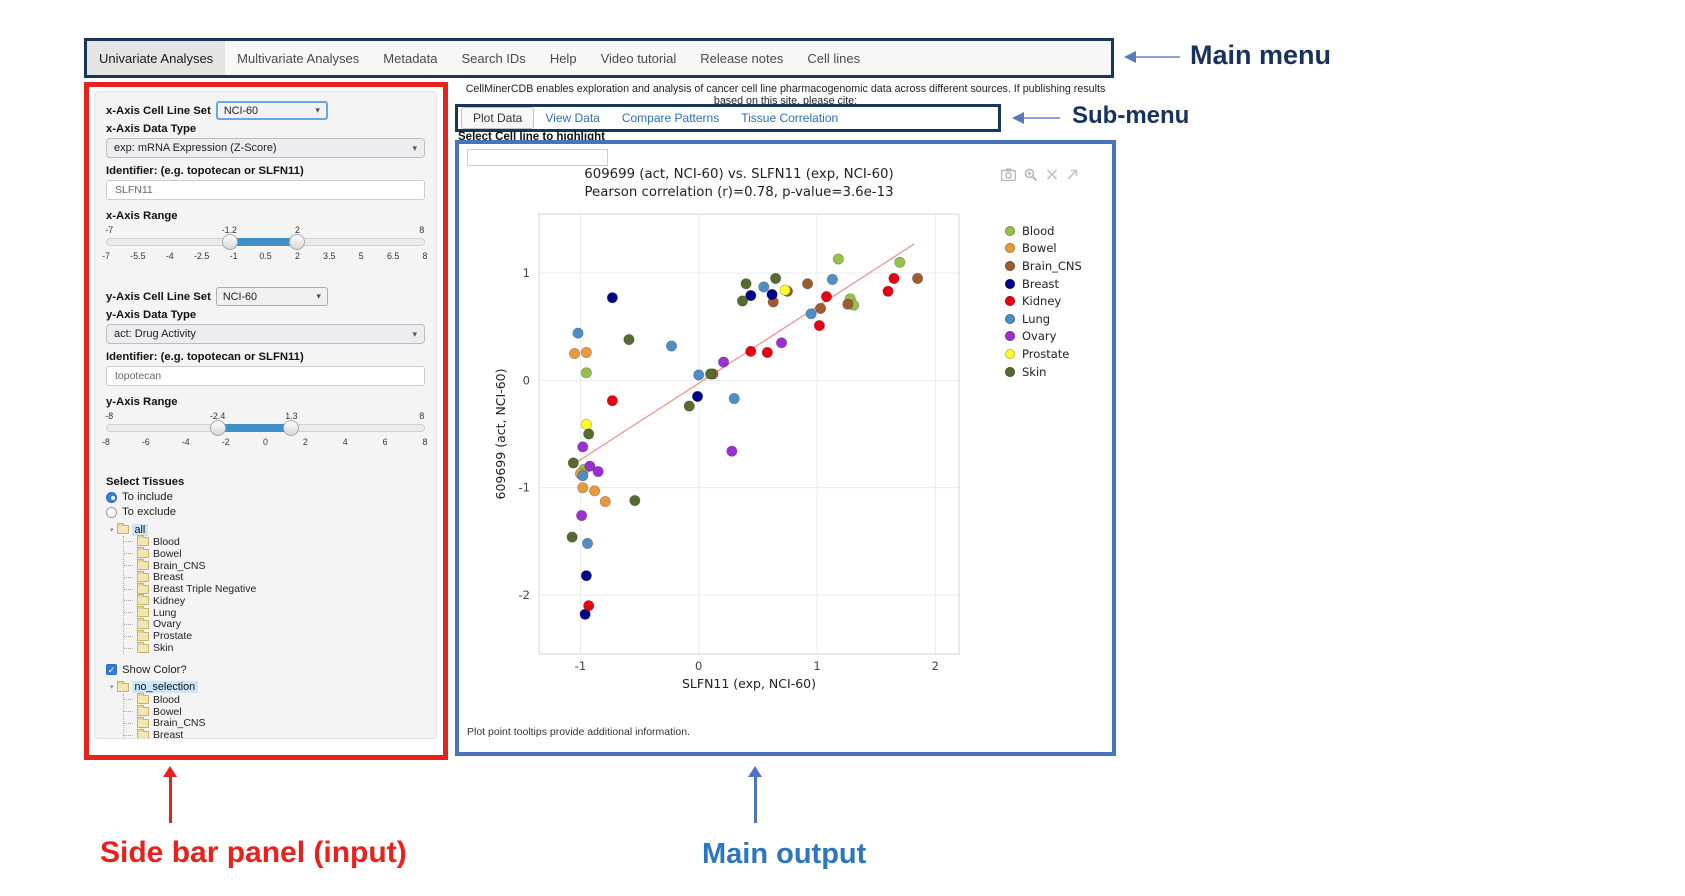 The height and width of the screenshot is (896, 1685). Describe the element at coordinates (834, 58) in the screenshot. I see `menu-item-cell-lines: Cell lines` at that location.